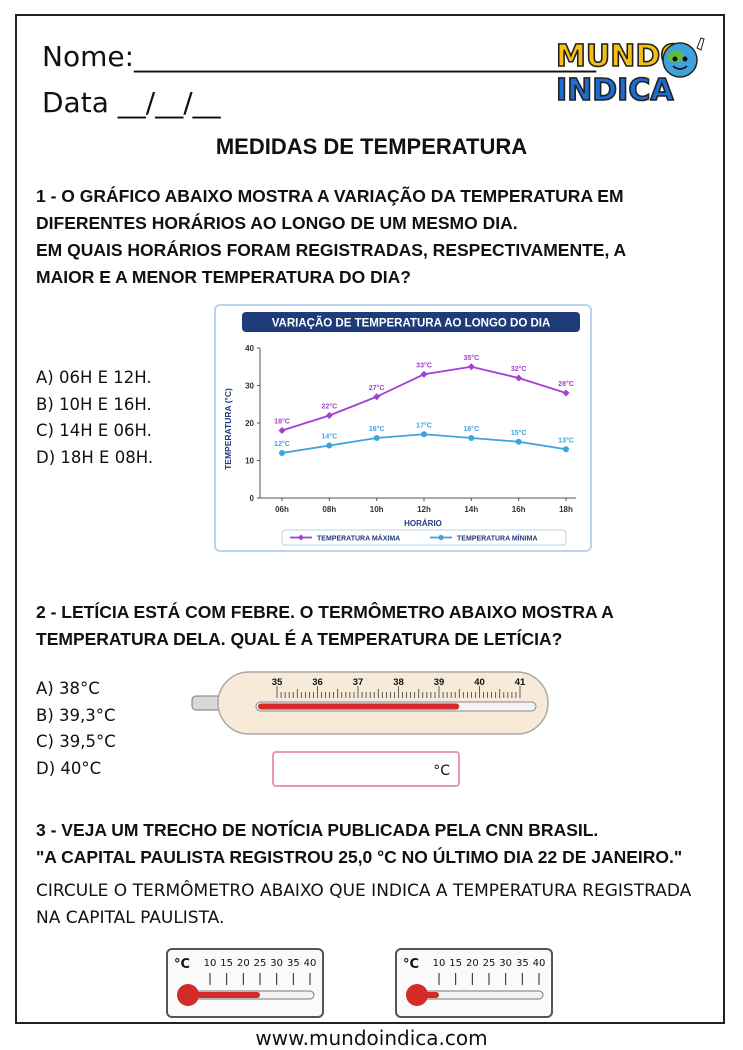  I want to click on x-axis-label: HORÁRIO, so click(423, 523).